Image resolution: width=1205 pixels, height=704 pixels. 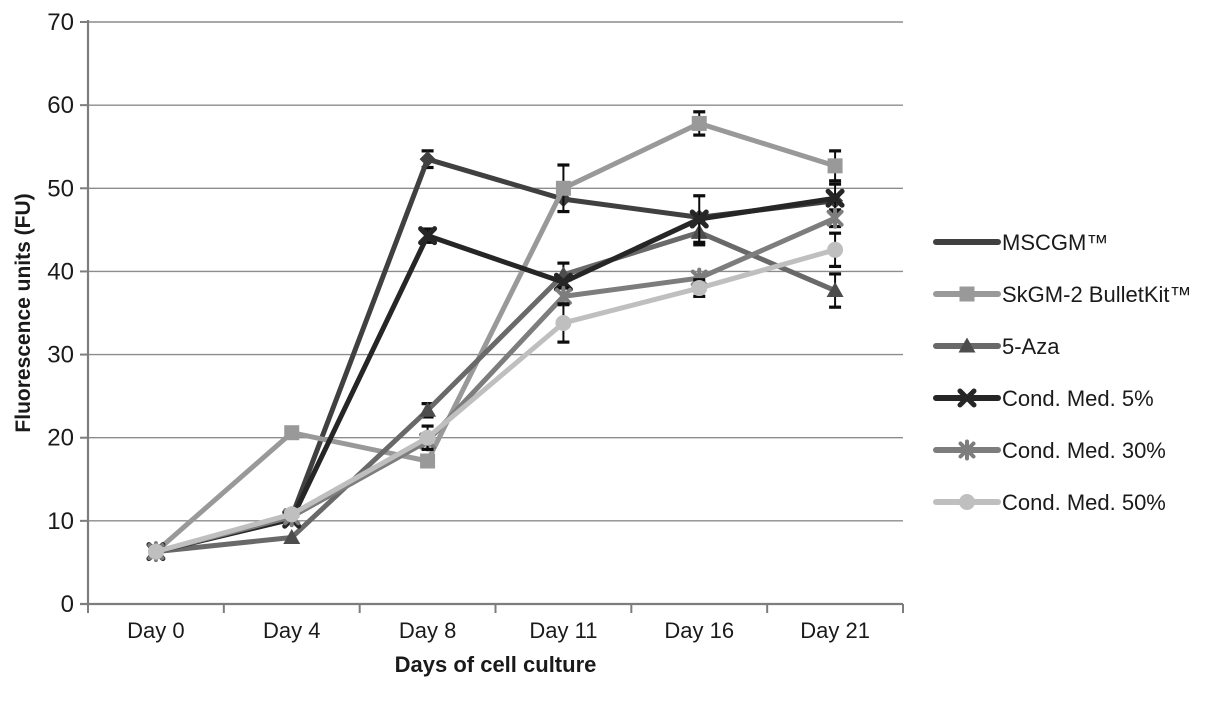 What do you see at coordinates (60, 105) in the screenshot?
I see `y-tick-label: 60` at bounding box center [60, 105].